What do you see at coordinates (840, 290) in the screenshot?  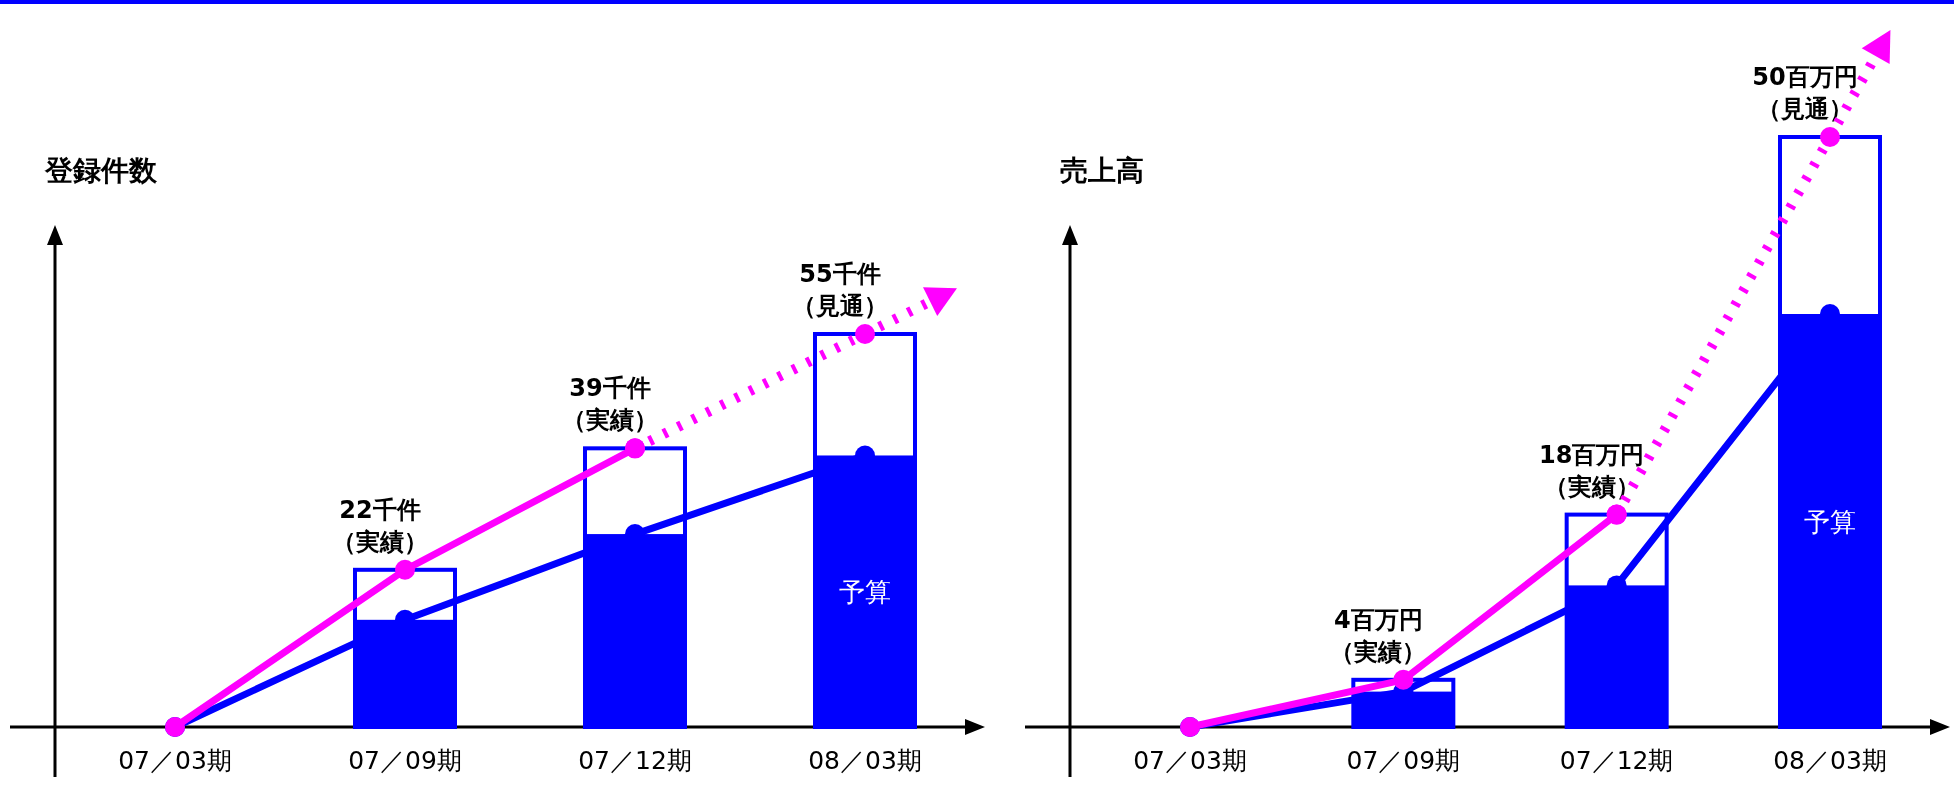 I see `data-label: 55千件（見通）` at bounding box center [840, 290].